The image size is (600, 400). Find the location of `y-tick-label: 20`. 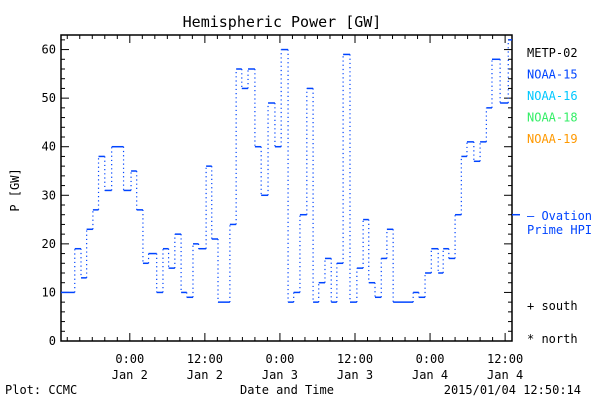

y-tick-label: 20 is located at coordinates (49, 244).